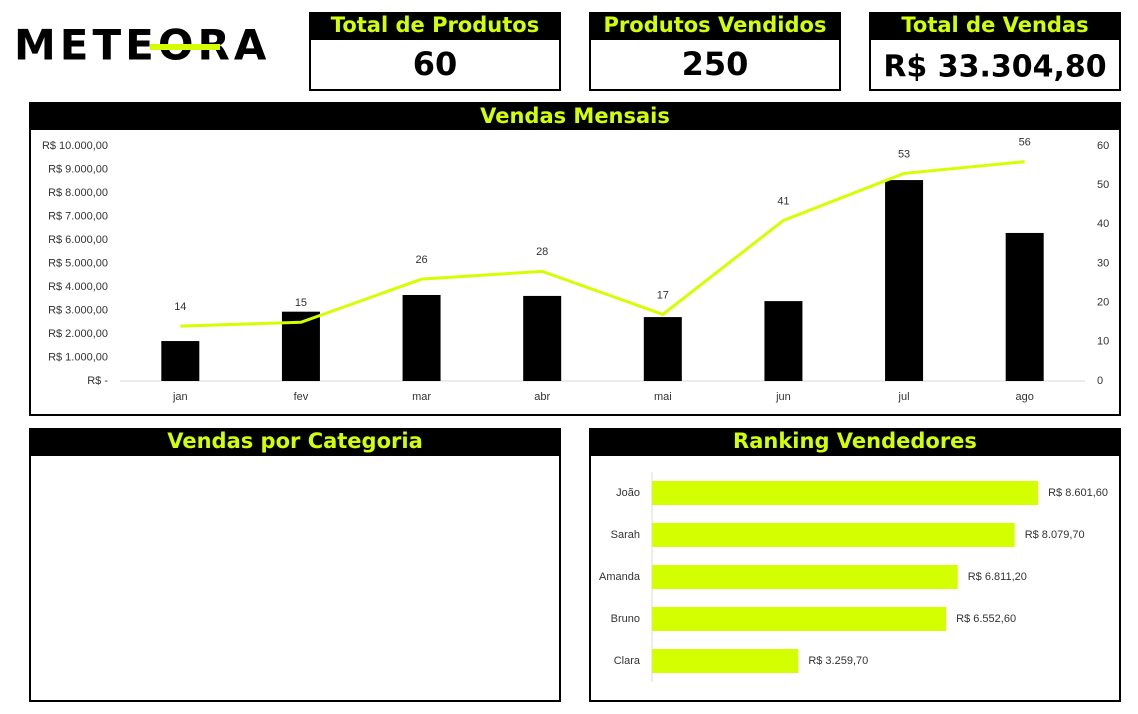 This screenshot has width=1138, height=714. Describe the element at coordinates (715, 64) in the screenshot. I see `kpi-value: 250` at that location.